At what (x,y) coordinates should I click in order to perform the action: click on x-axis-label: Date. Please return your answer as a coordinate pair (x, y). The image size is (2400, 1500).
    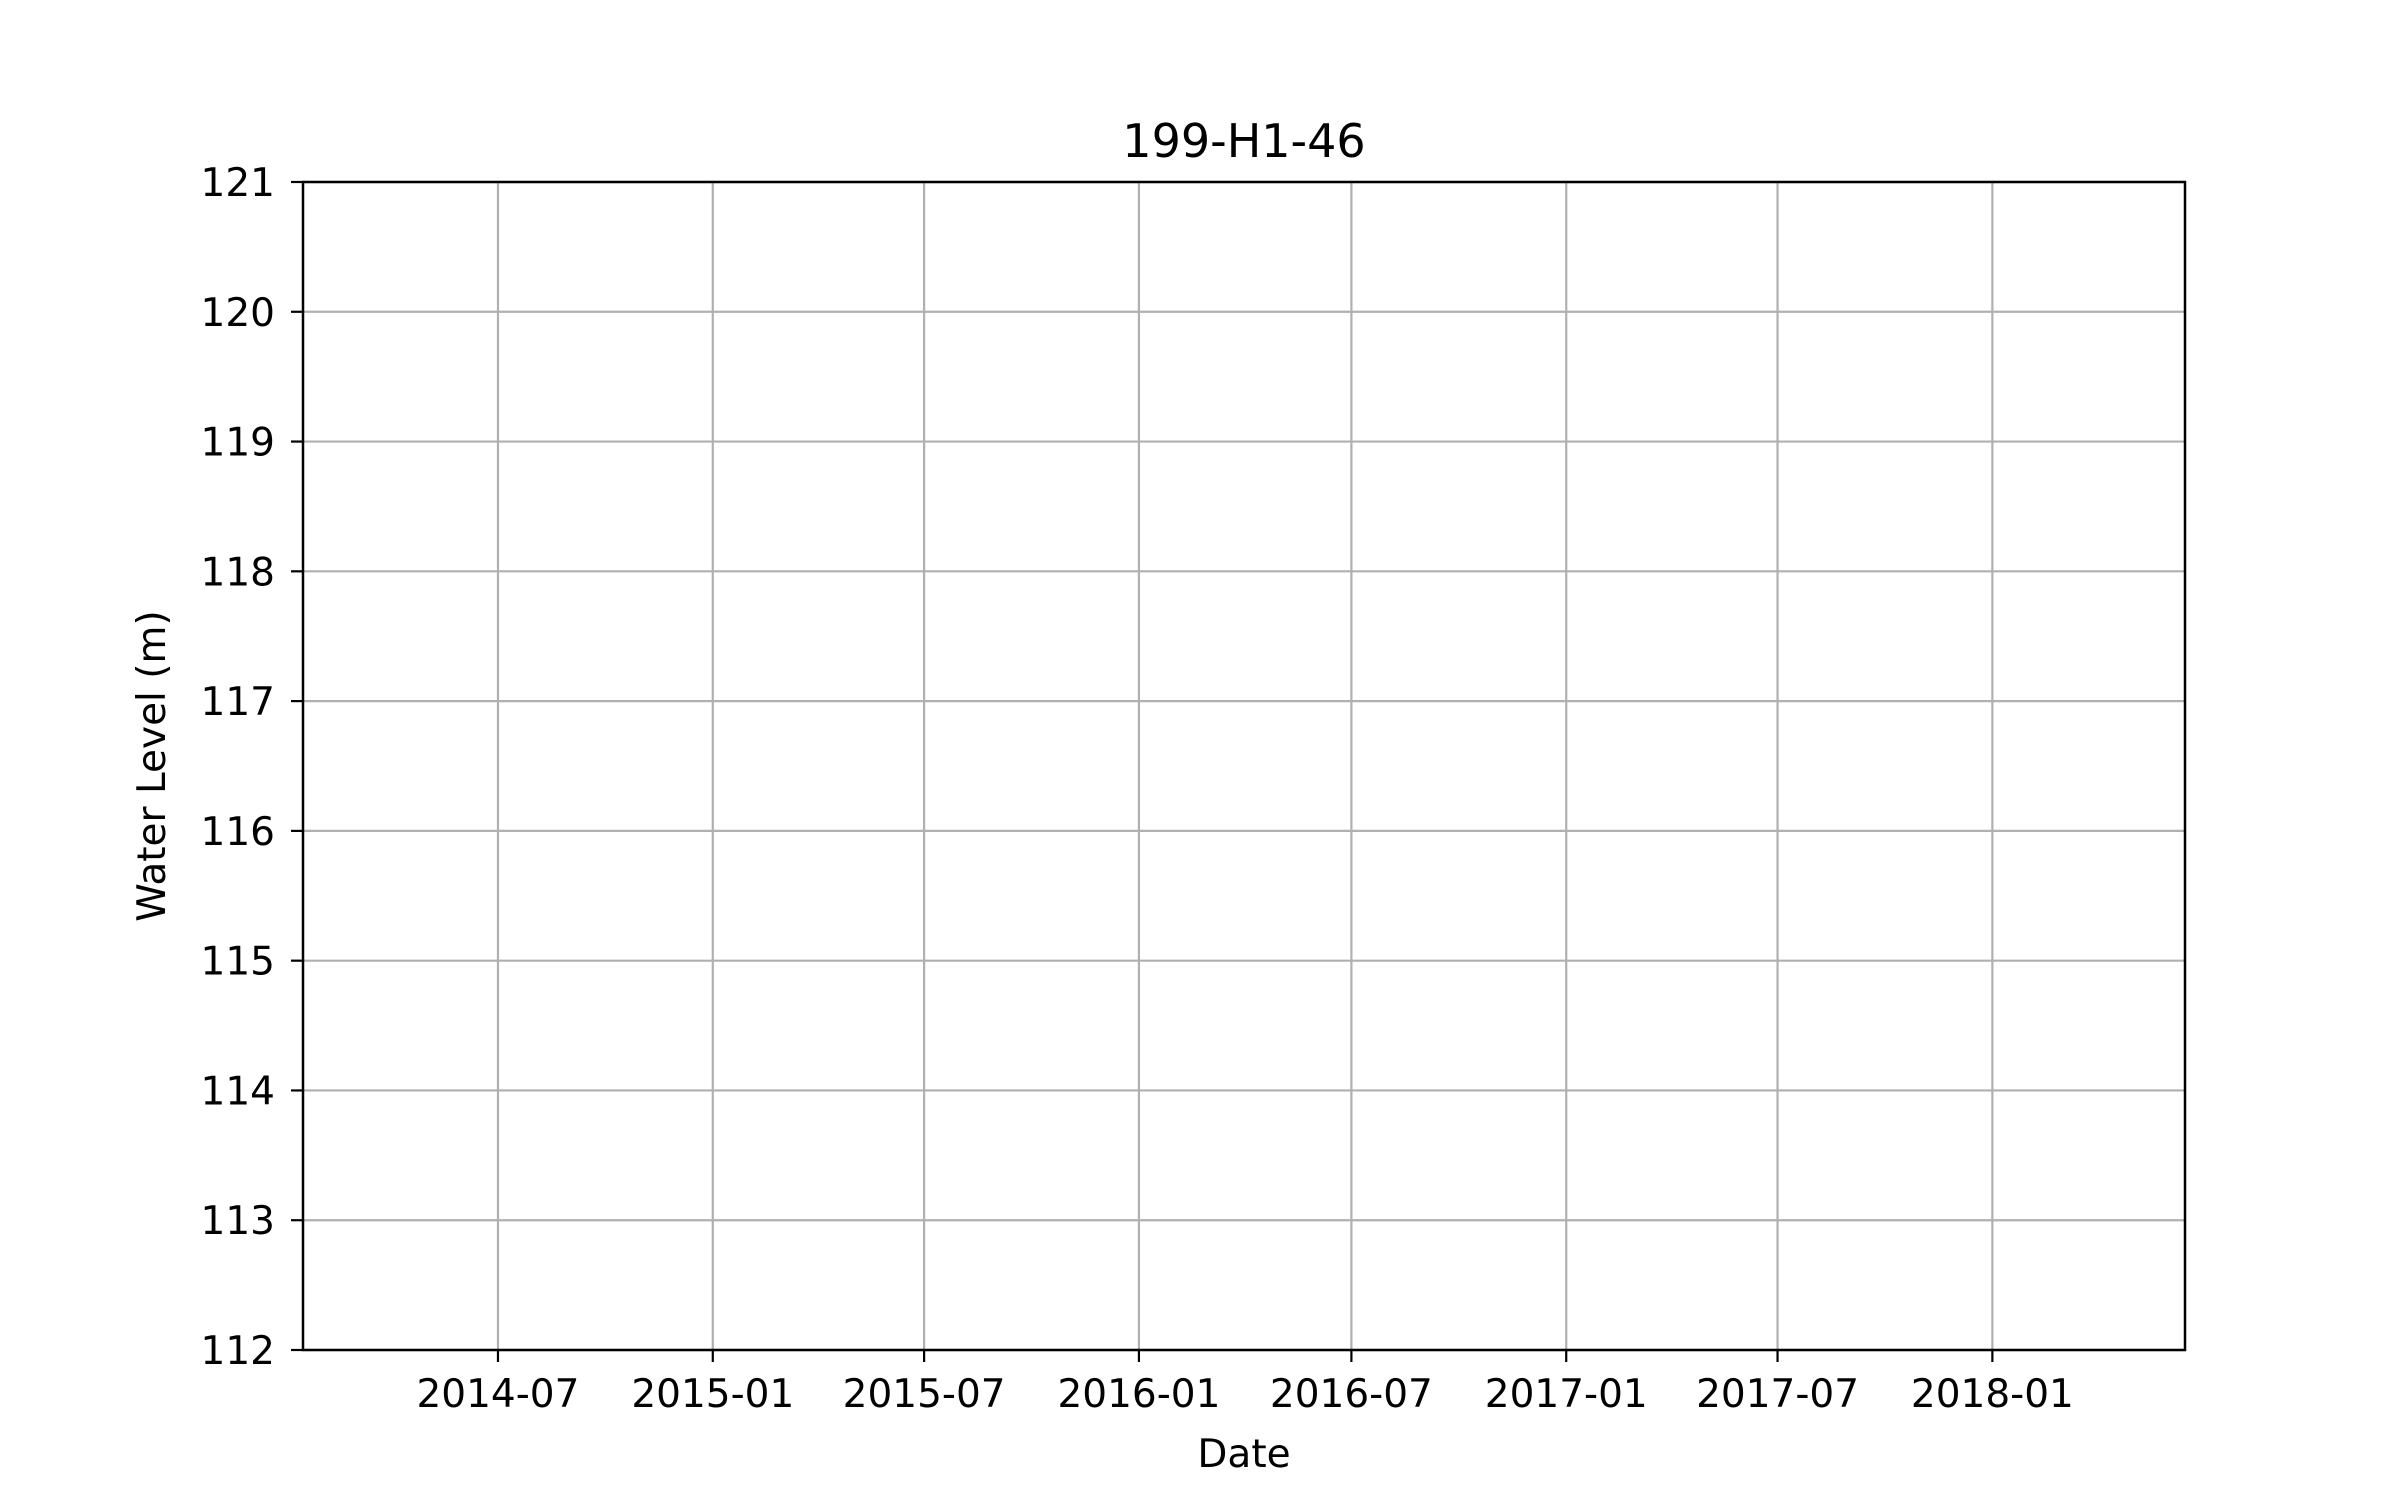
    Looking at the image, I should click on (1243, 1454).